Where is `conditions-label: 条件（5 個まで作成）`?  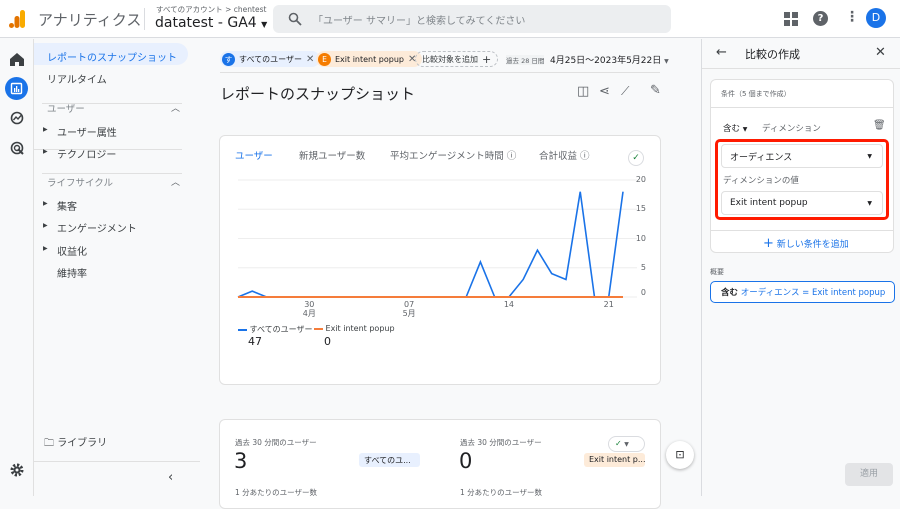
conditions-label: 条件（5 個まで作成） is located at coordinates (756, 94).